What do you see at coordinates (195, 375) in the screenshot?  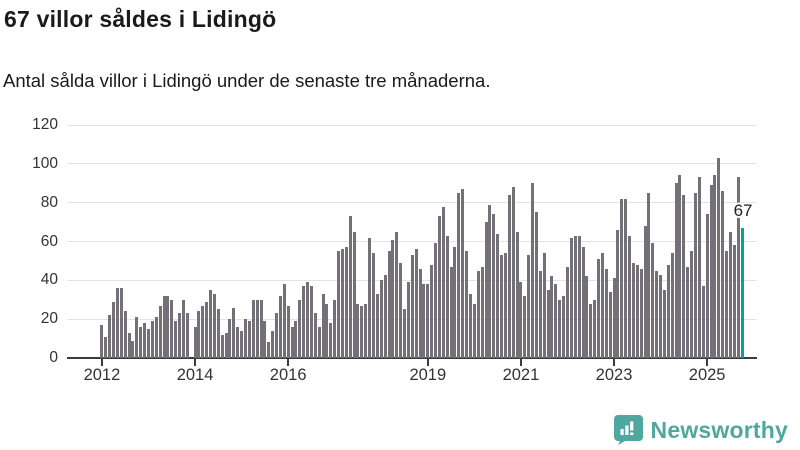 I see `x-tick-label-2014: 2014` at bounding box center [195, 375].